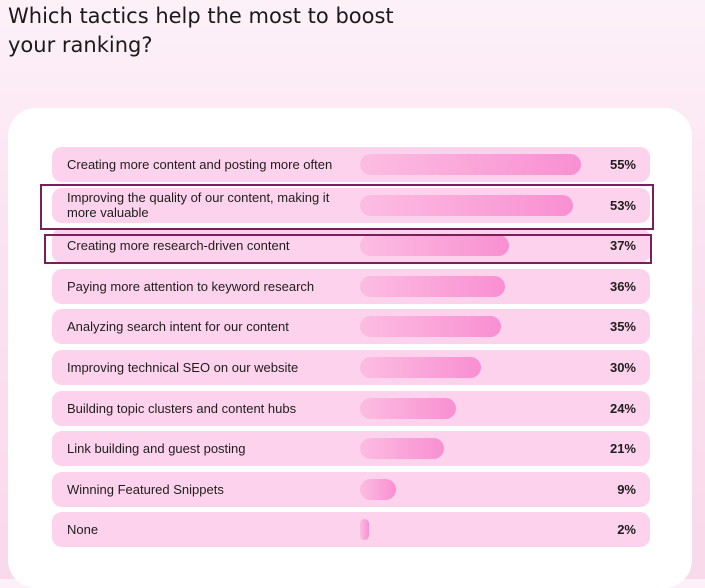 Image resolution: width=705 pixels, height=588 pixels. What do you see at coordinates (145, 489) in the screenshot?
I see `bar-label-8: Winning Featured Snippets` at bounding box center [145, 489].